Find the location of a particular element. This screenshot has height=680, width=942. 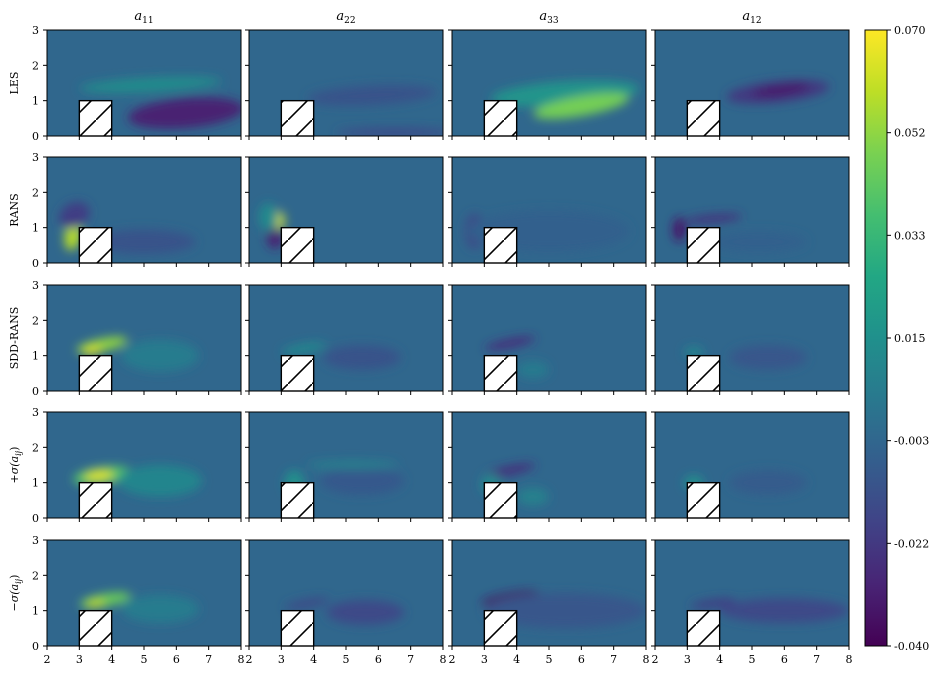

y-tick-label: 3 is located at coordinates (35, 30).